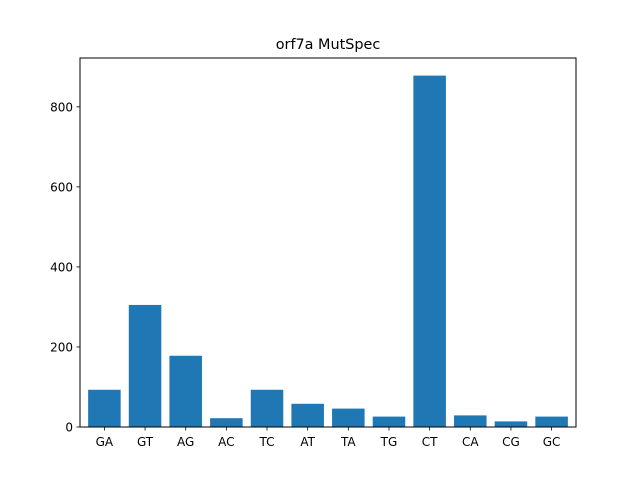  Describe the element at coordinates (429, 251) in the screenshot. I see `bar-ct` at that location.